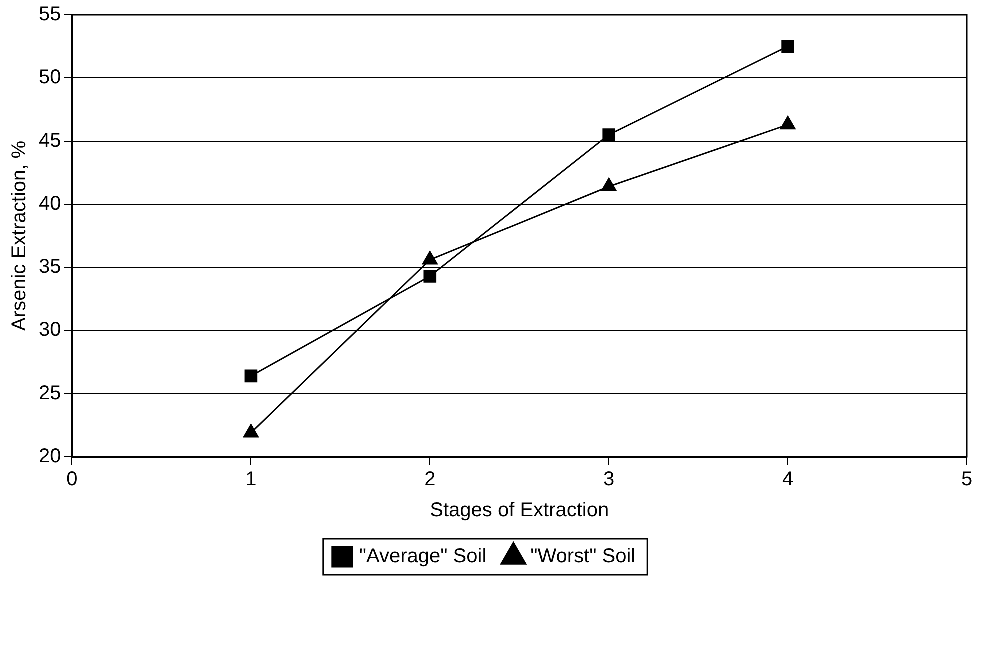 This screenshot has height=667, width=993. What do you see at coordinates (50, 77) in the screenshot?
I see `y-tick-label: 50` at bounding box center [50, 77].